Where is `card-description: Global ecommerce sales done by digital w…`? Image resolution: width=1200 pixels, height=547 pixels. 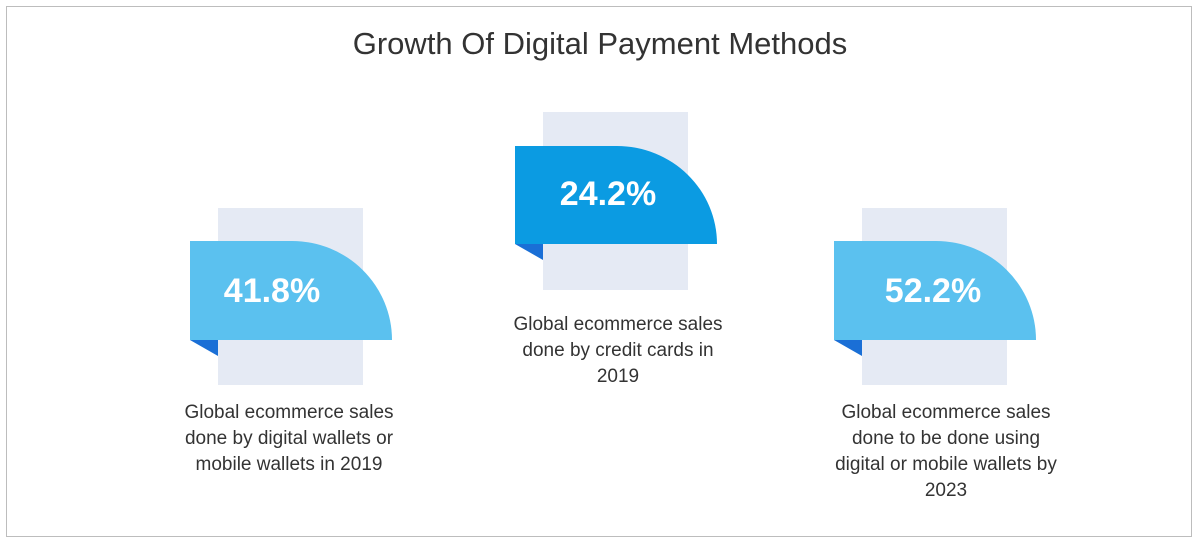
card-description: Global ecommerce sales done by digital w… is located at coordinates (289, 438).